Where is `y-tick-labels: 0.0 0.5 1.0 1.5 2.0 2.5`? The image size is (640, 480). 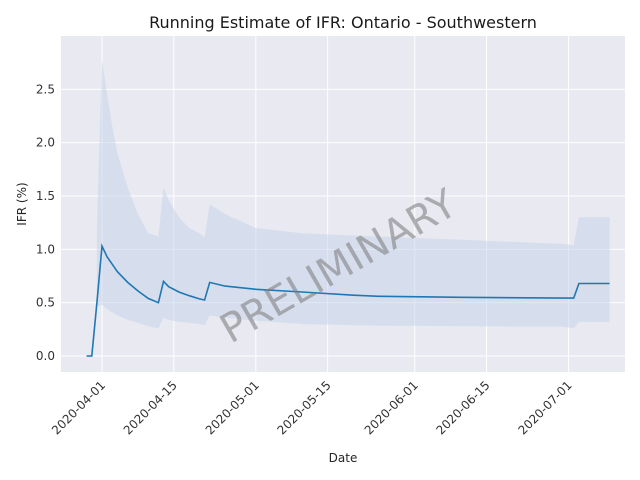
y-tick-labels: 0.0 0.5 1.0 1.5 2.0 2.5 is located at coordinates (45, 222).